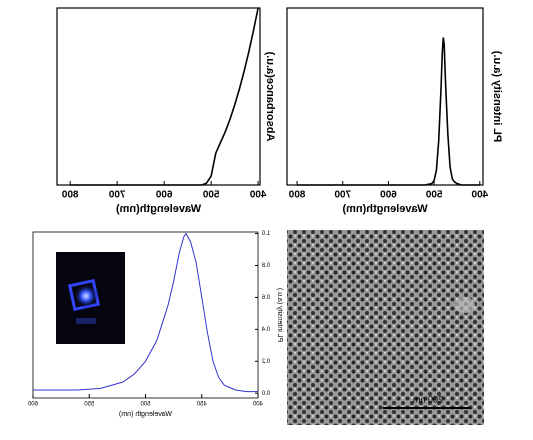 The width and height of the screenshot is (533, 440). I want to click on y-tick-label: 0.4, so click(265, 330).